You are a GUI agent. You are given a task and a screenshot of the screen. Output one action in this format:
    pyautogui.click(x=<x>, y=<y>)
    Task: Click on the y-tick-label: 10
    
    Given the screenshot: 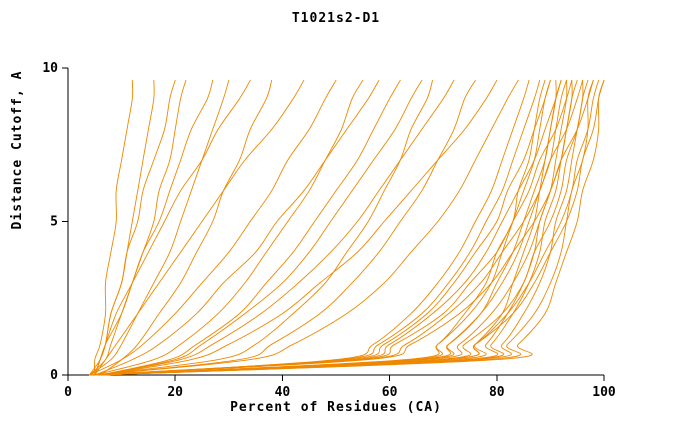 What is the action you would take?
    pyautogui.click(x=50, y=68)
    